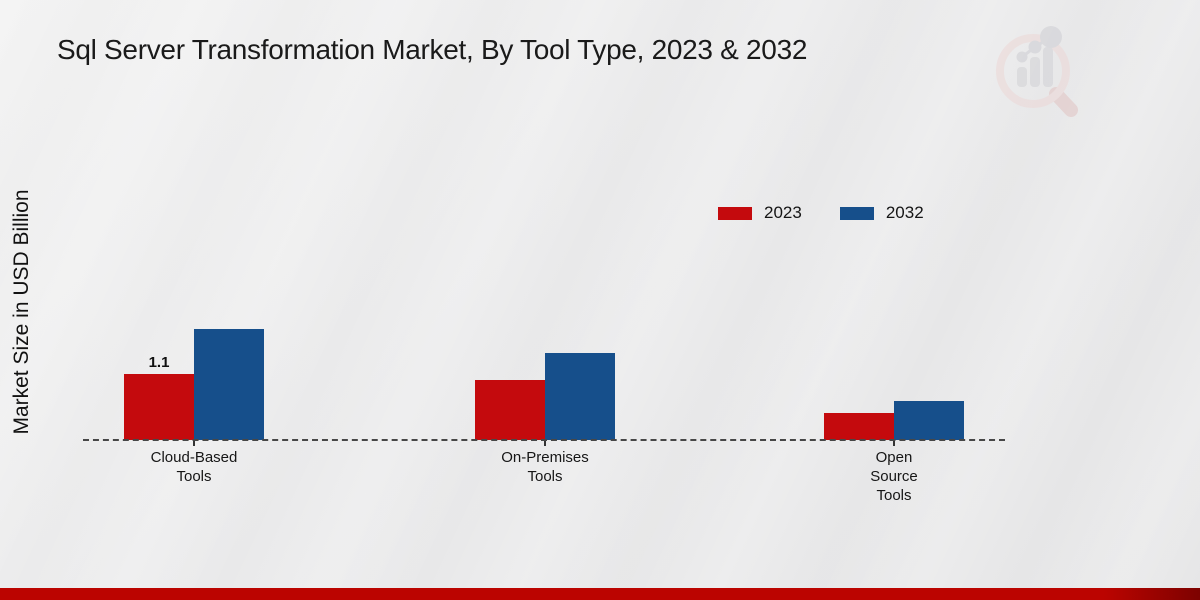  Describe the element at coordinates (894, 476) in the screenshot. I see `category-label-open-source-tools: Open Source Tools` at that location.